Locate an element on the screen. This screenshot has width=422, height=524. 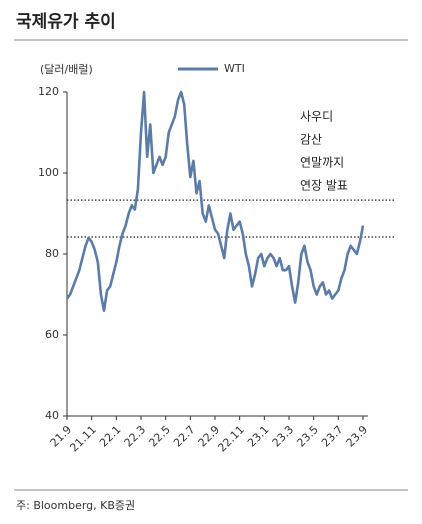
y-axis-label: (달러/배럴) is located at coordinates (66, 69).